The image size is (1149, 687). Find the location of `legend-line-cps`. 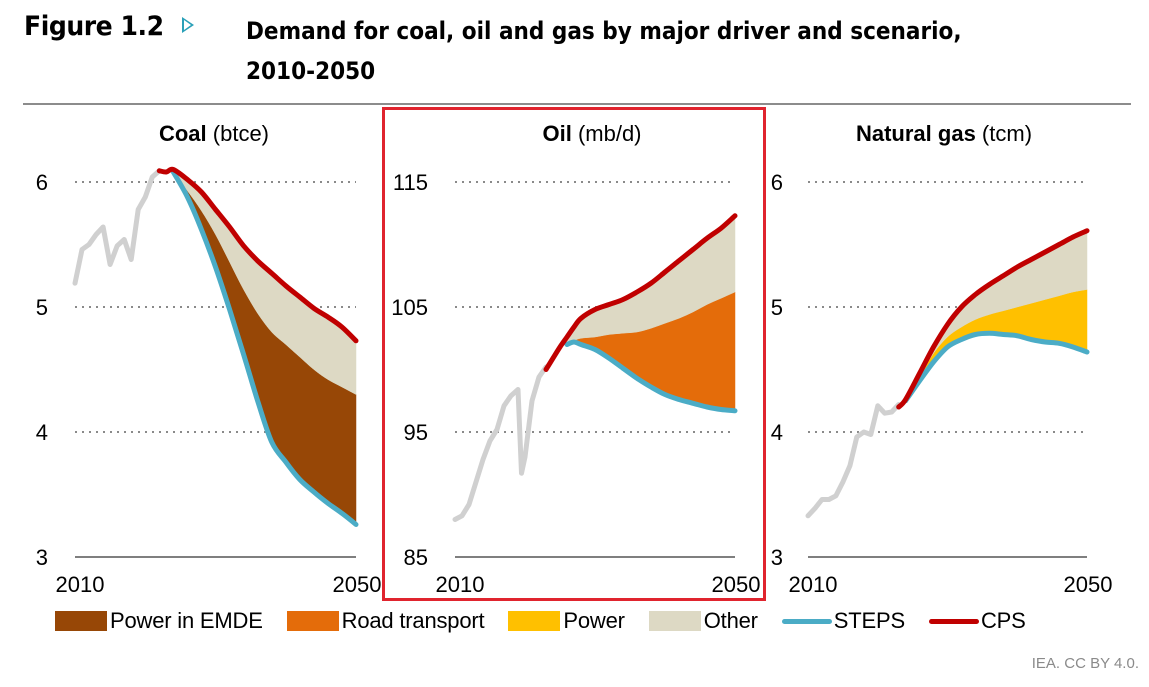

legend-line-cps is located at coordinates (953, 621).